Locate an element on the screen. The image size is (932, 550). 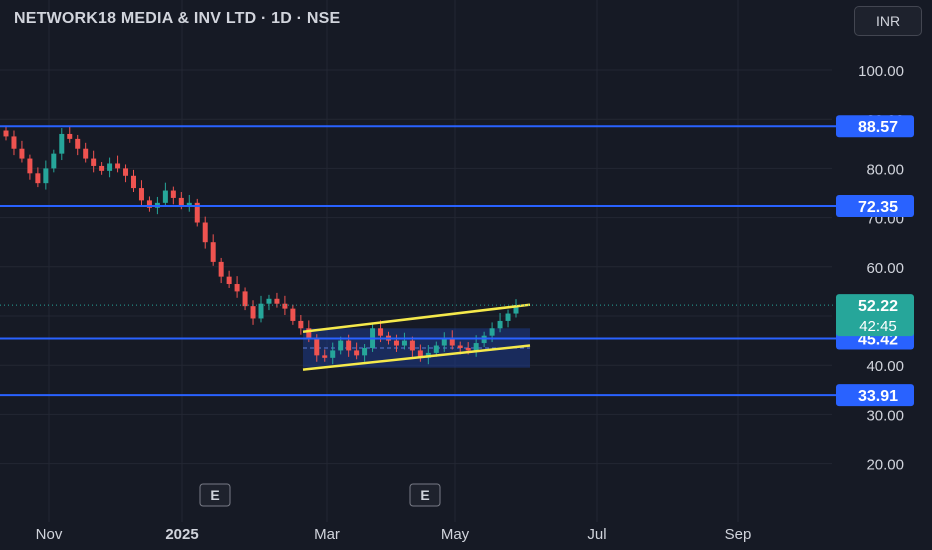
y-tick-label: 20.00 is located at coordinates (885, 465).